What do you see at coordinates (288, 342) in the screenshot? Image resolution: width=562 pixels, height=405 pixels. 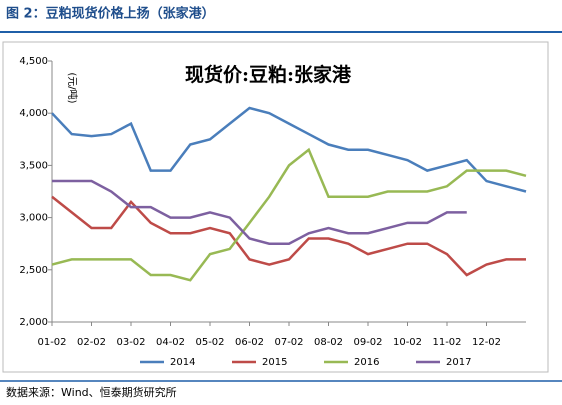 I see `x-tick-label: 07-02` at bounding box center [288, 342].